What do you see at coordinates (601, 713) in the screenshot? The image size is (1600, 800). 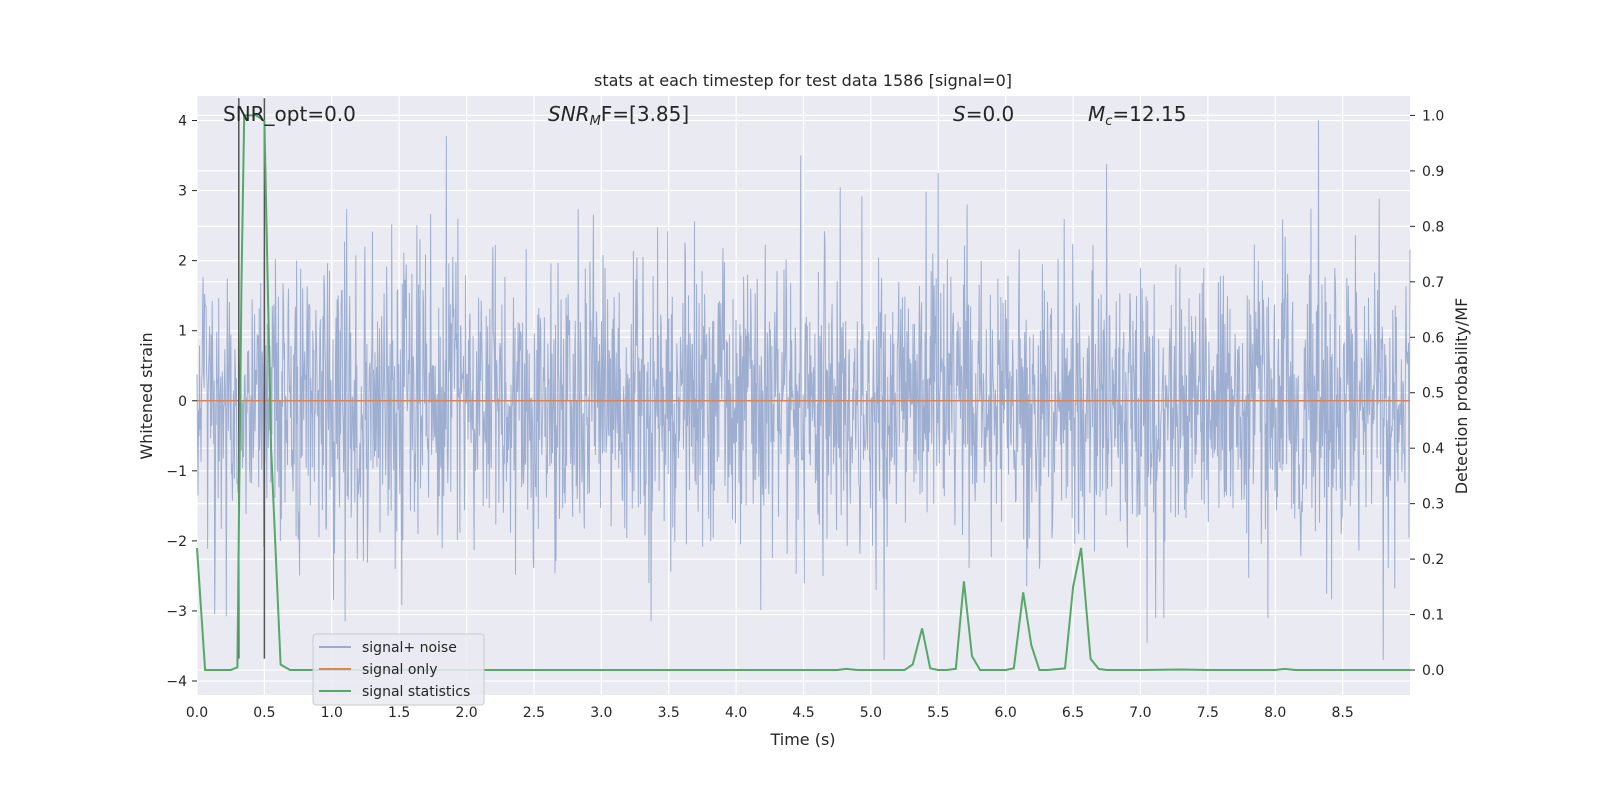 I see `x-tick-label: 3.0` at bounding box center [601, 713].